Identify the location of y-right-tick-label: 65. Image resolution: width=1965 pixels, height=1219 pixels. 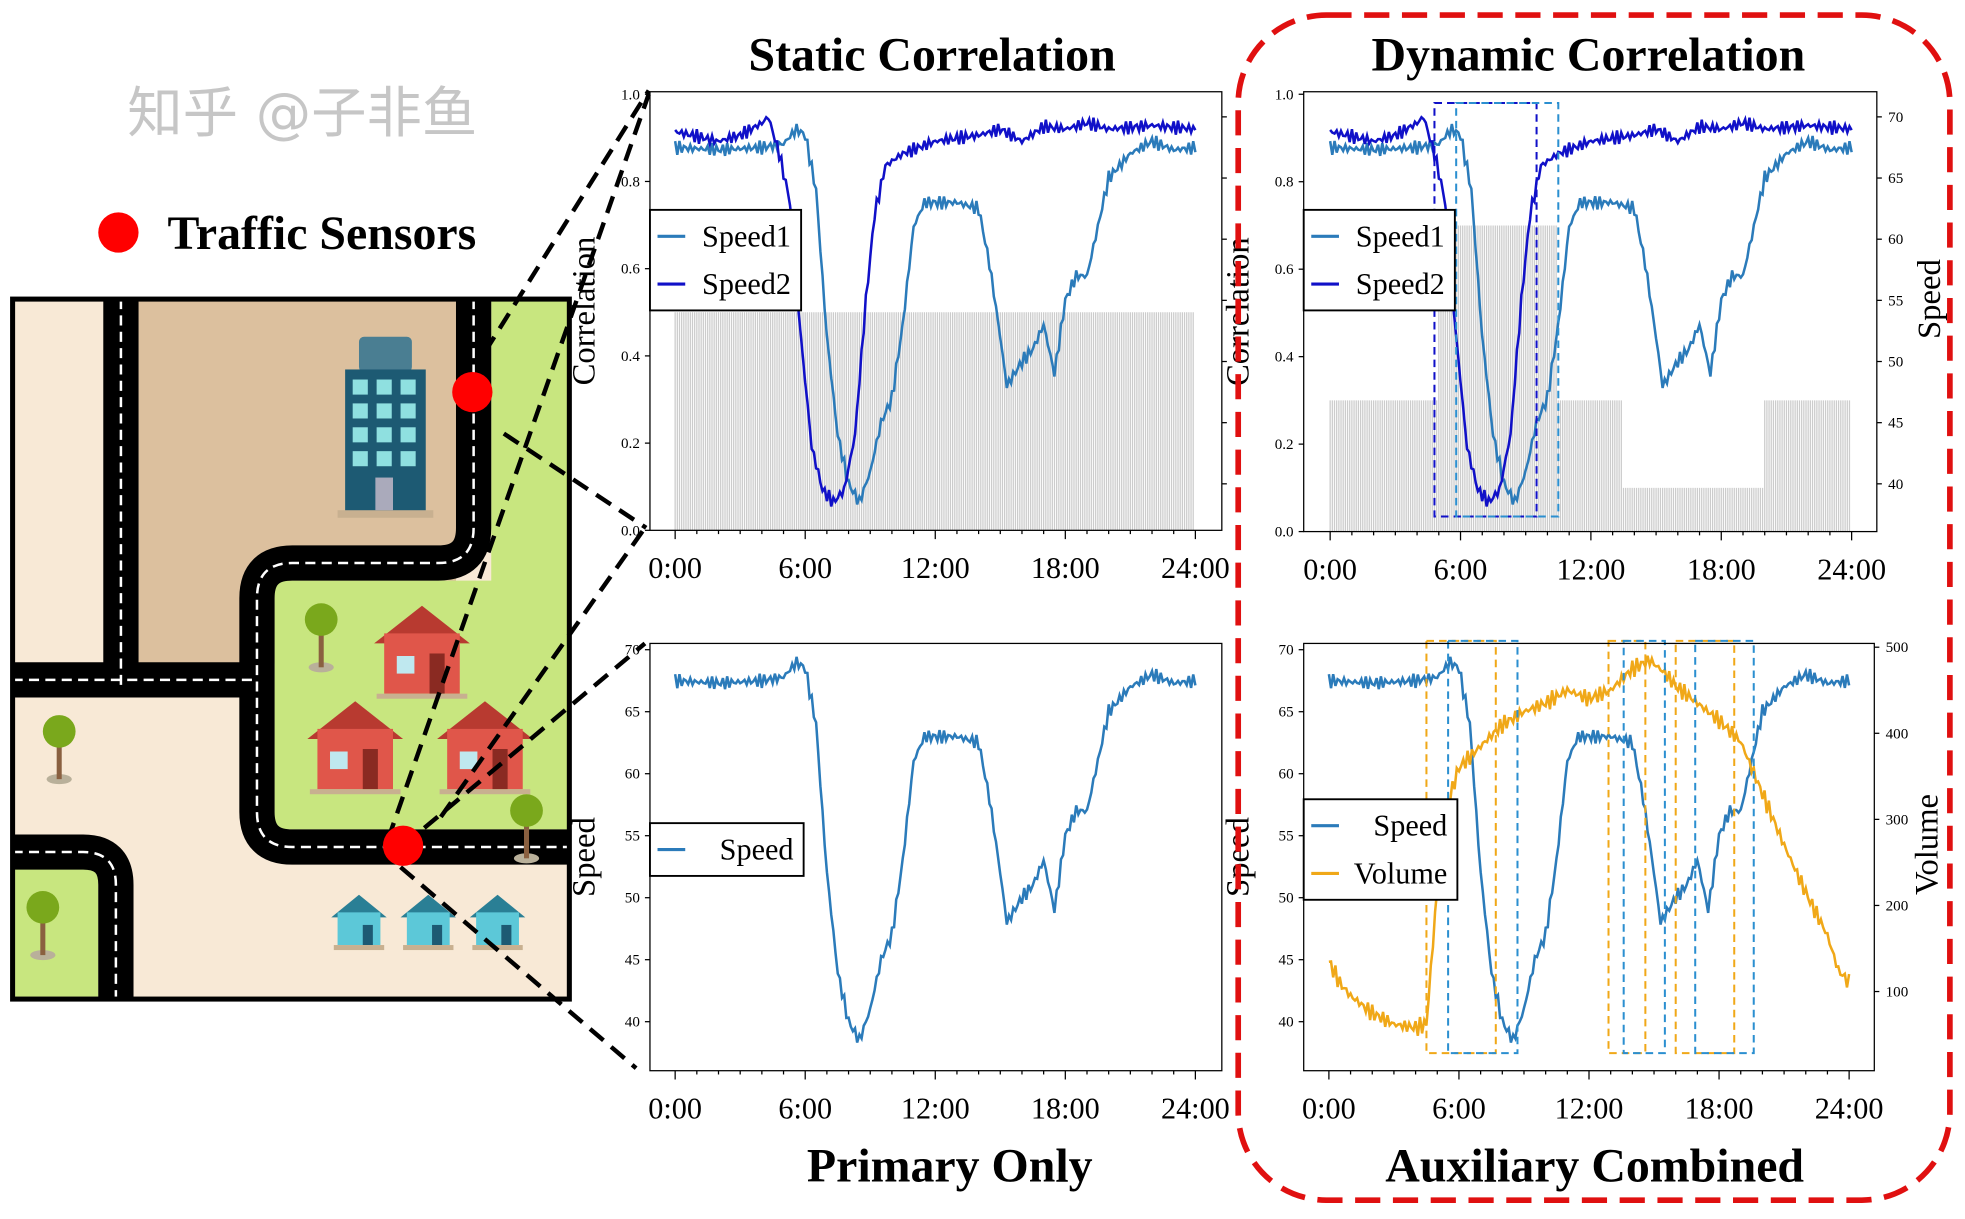
(1895, 179).